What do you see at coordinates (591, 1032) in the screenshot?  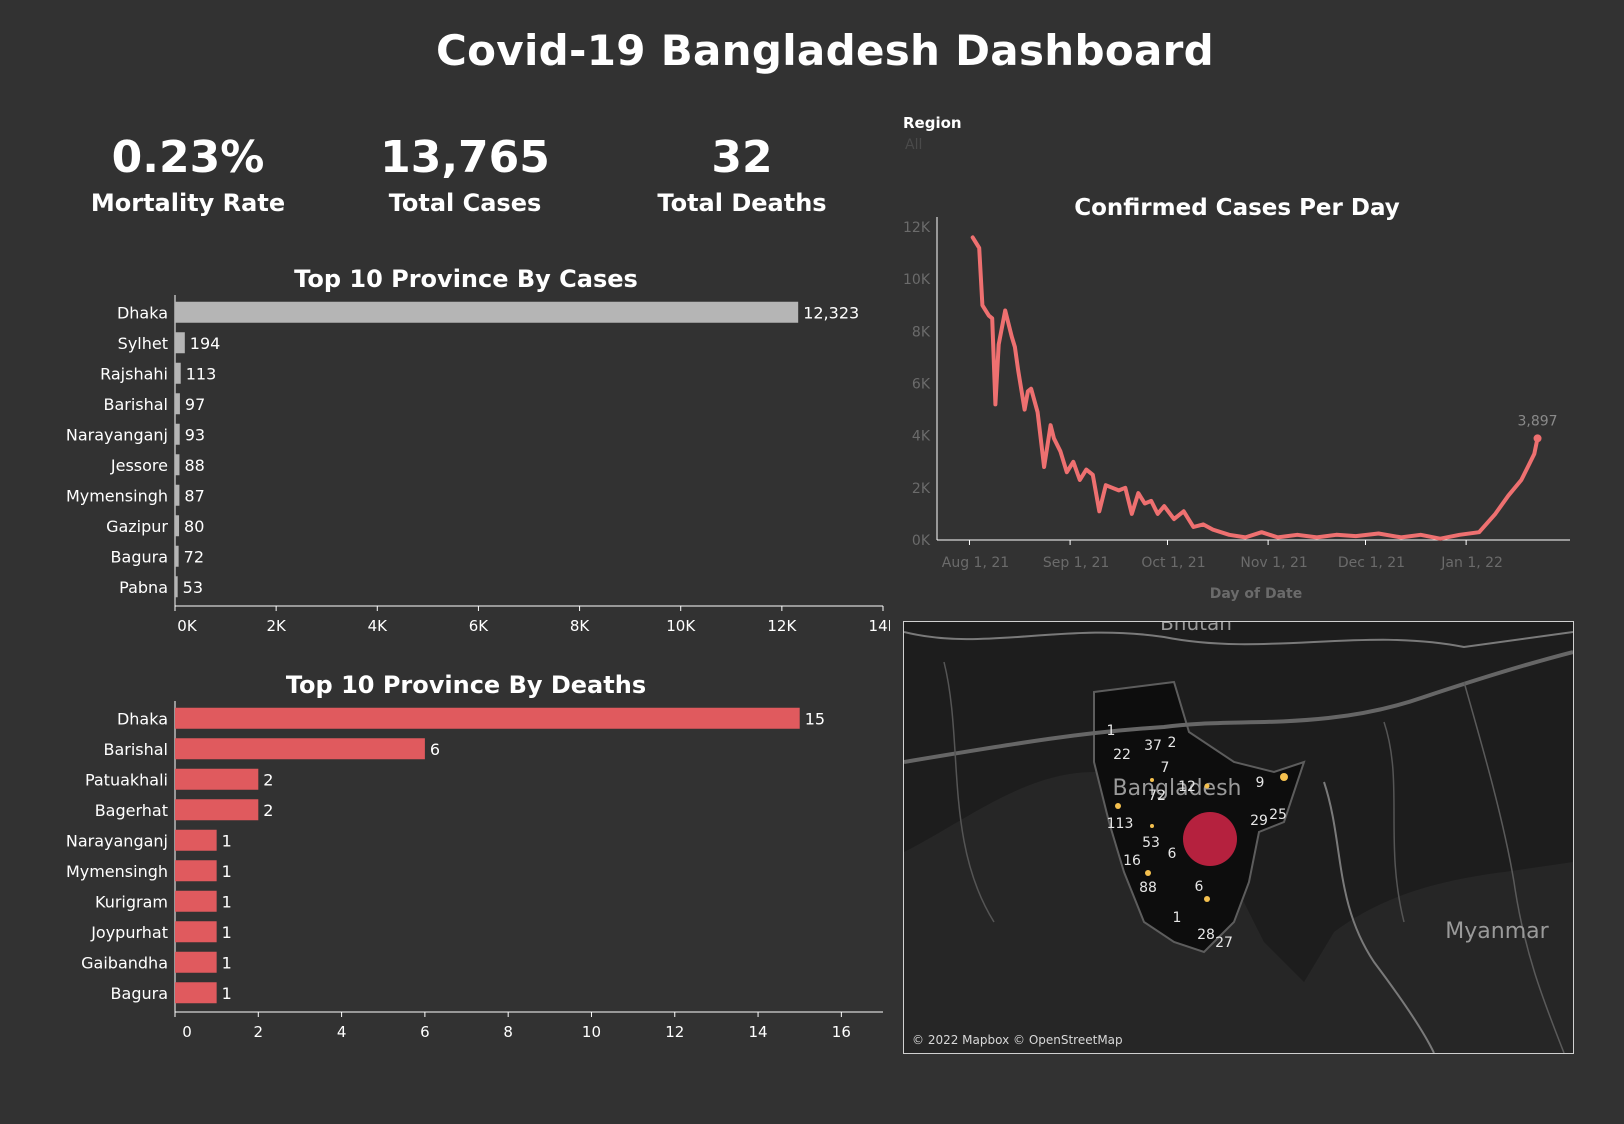 I see `x-tick-label: 10` at bounding box center [591, 1032].